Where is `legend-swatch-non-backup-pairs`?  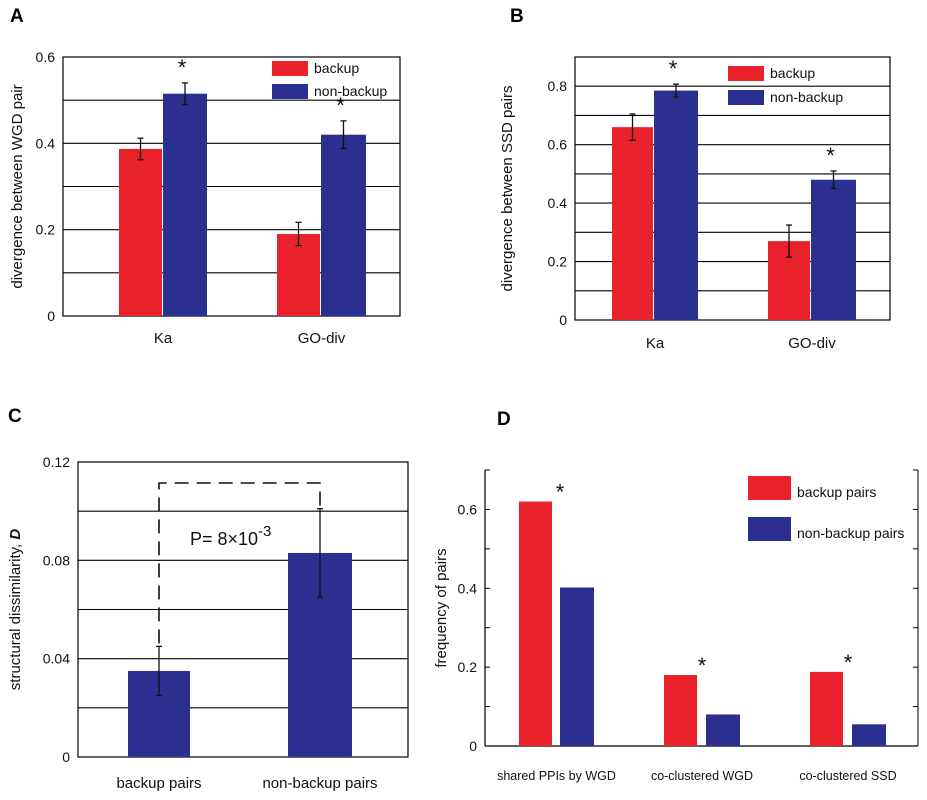
legend-swatch-non-backup-pairs is located at coordinates (769, 529).